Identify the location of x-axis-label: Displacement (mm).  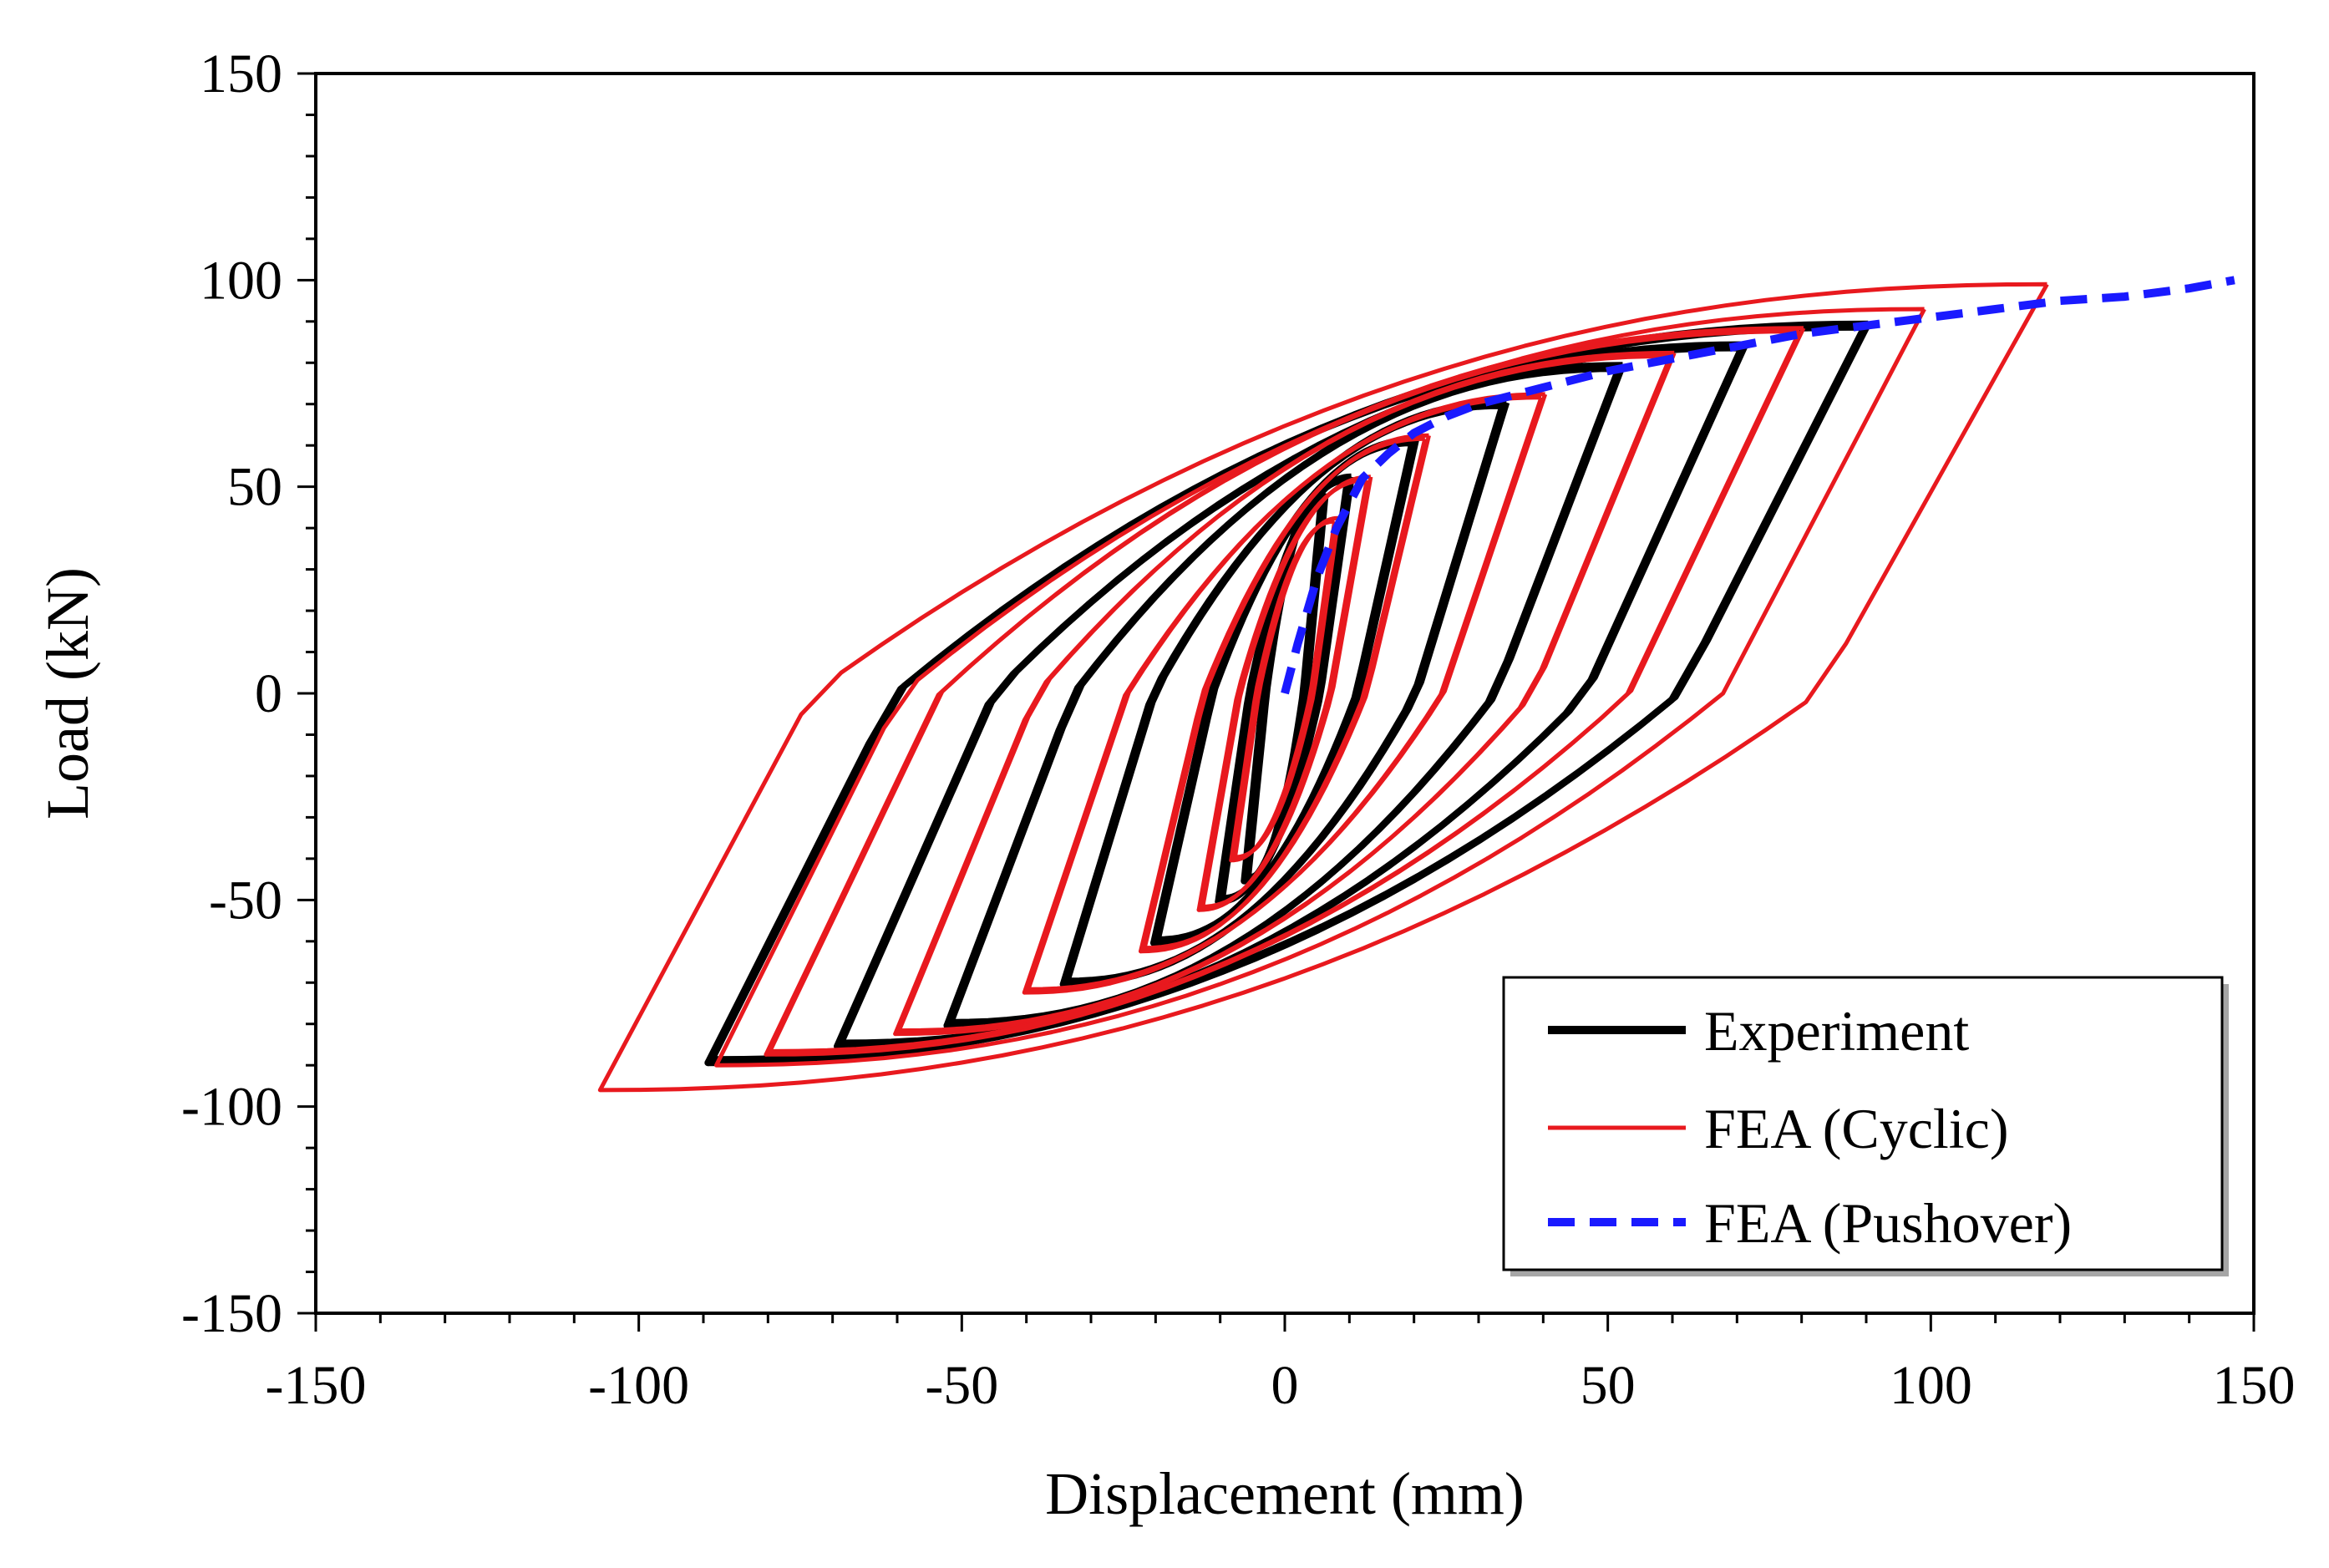
(1285, 1493).